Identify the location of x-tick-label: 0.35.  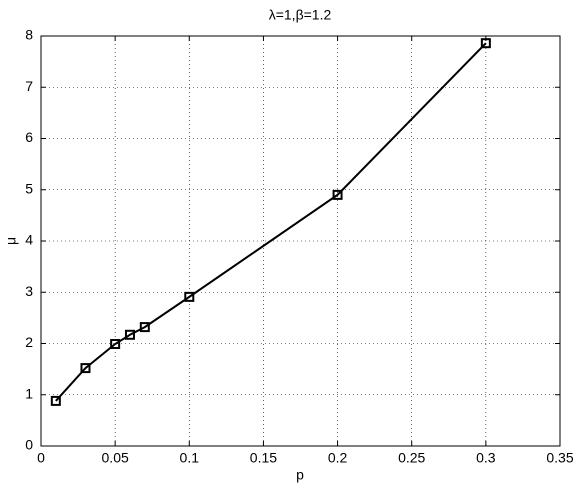
(559, 458).